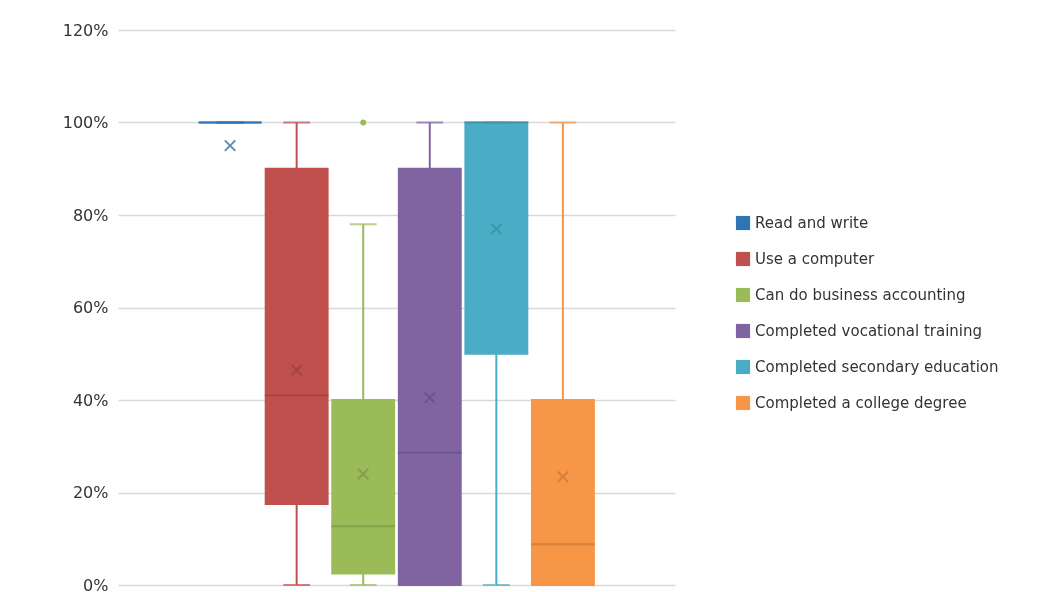 The height and width of the screenshot is (592, 1041). I want to click on y-tick-label: 40%, so click(90, 400).